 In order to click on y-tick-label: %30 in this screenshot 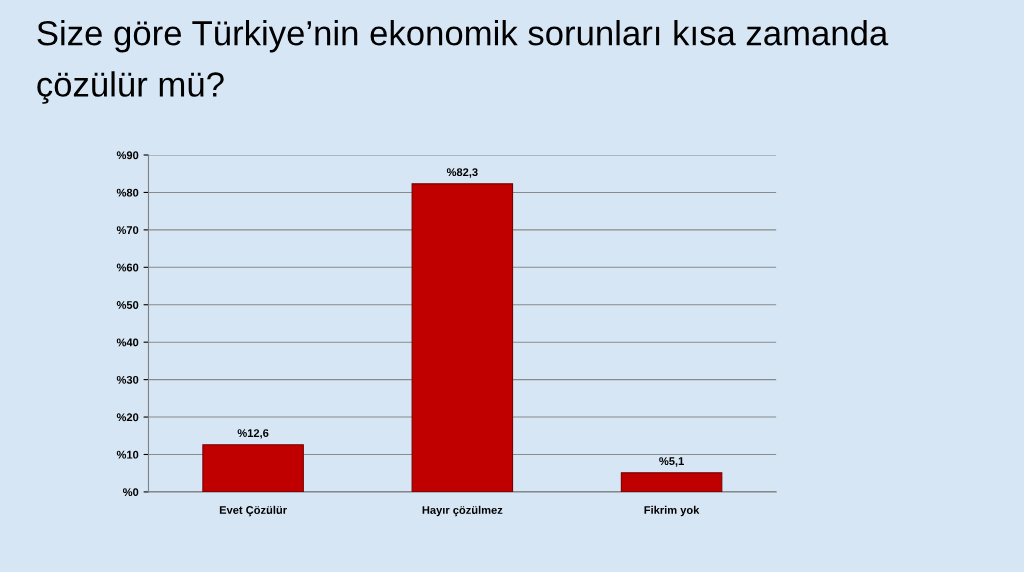, I will do `click(127, 379)`.